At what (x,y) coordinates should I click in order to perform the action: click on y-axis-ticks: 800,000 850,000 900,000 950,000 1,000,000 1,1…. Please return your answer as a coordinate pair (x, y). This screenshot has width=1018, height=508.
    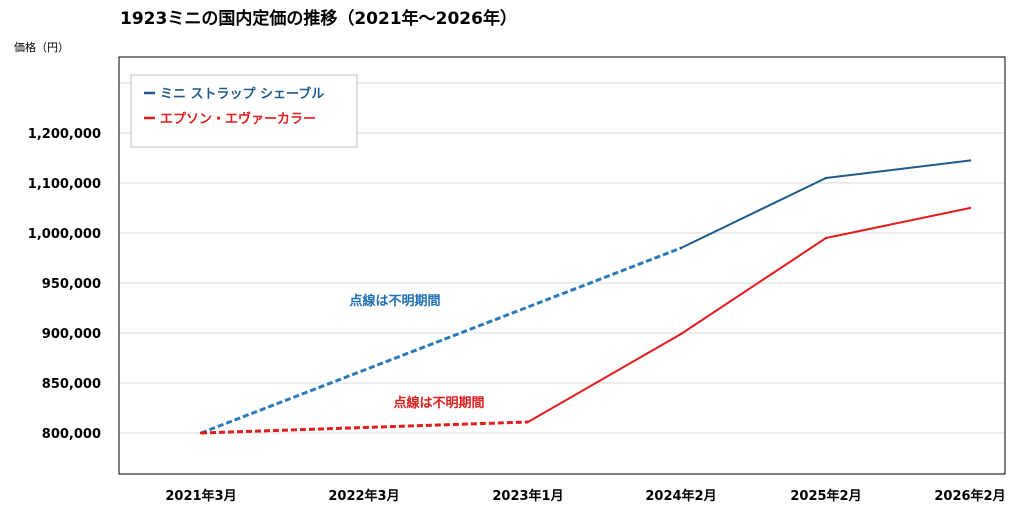
    Looking at the image, I should click on (64, 284).